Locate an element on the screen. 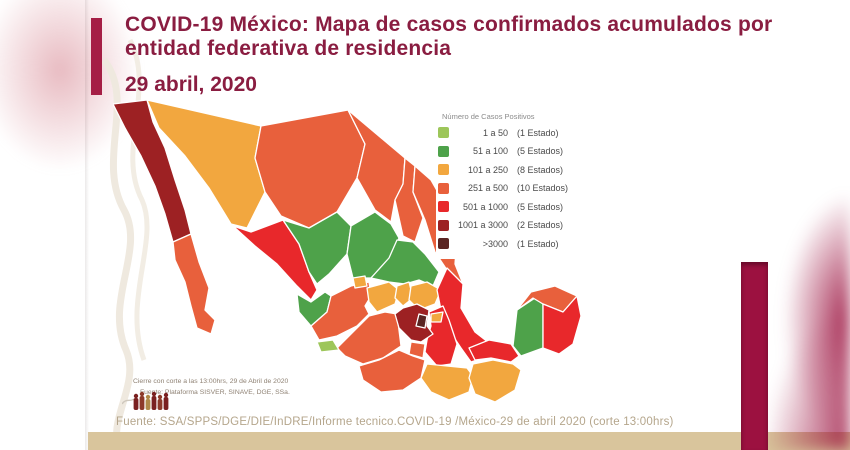  legend-title: Número de Casos Positivos is located at coordinates (488, 116).